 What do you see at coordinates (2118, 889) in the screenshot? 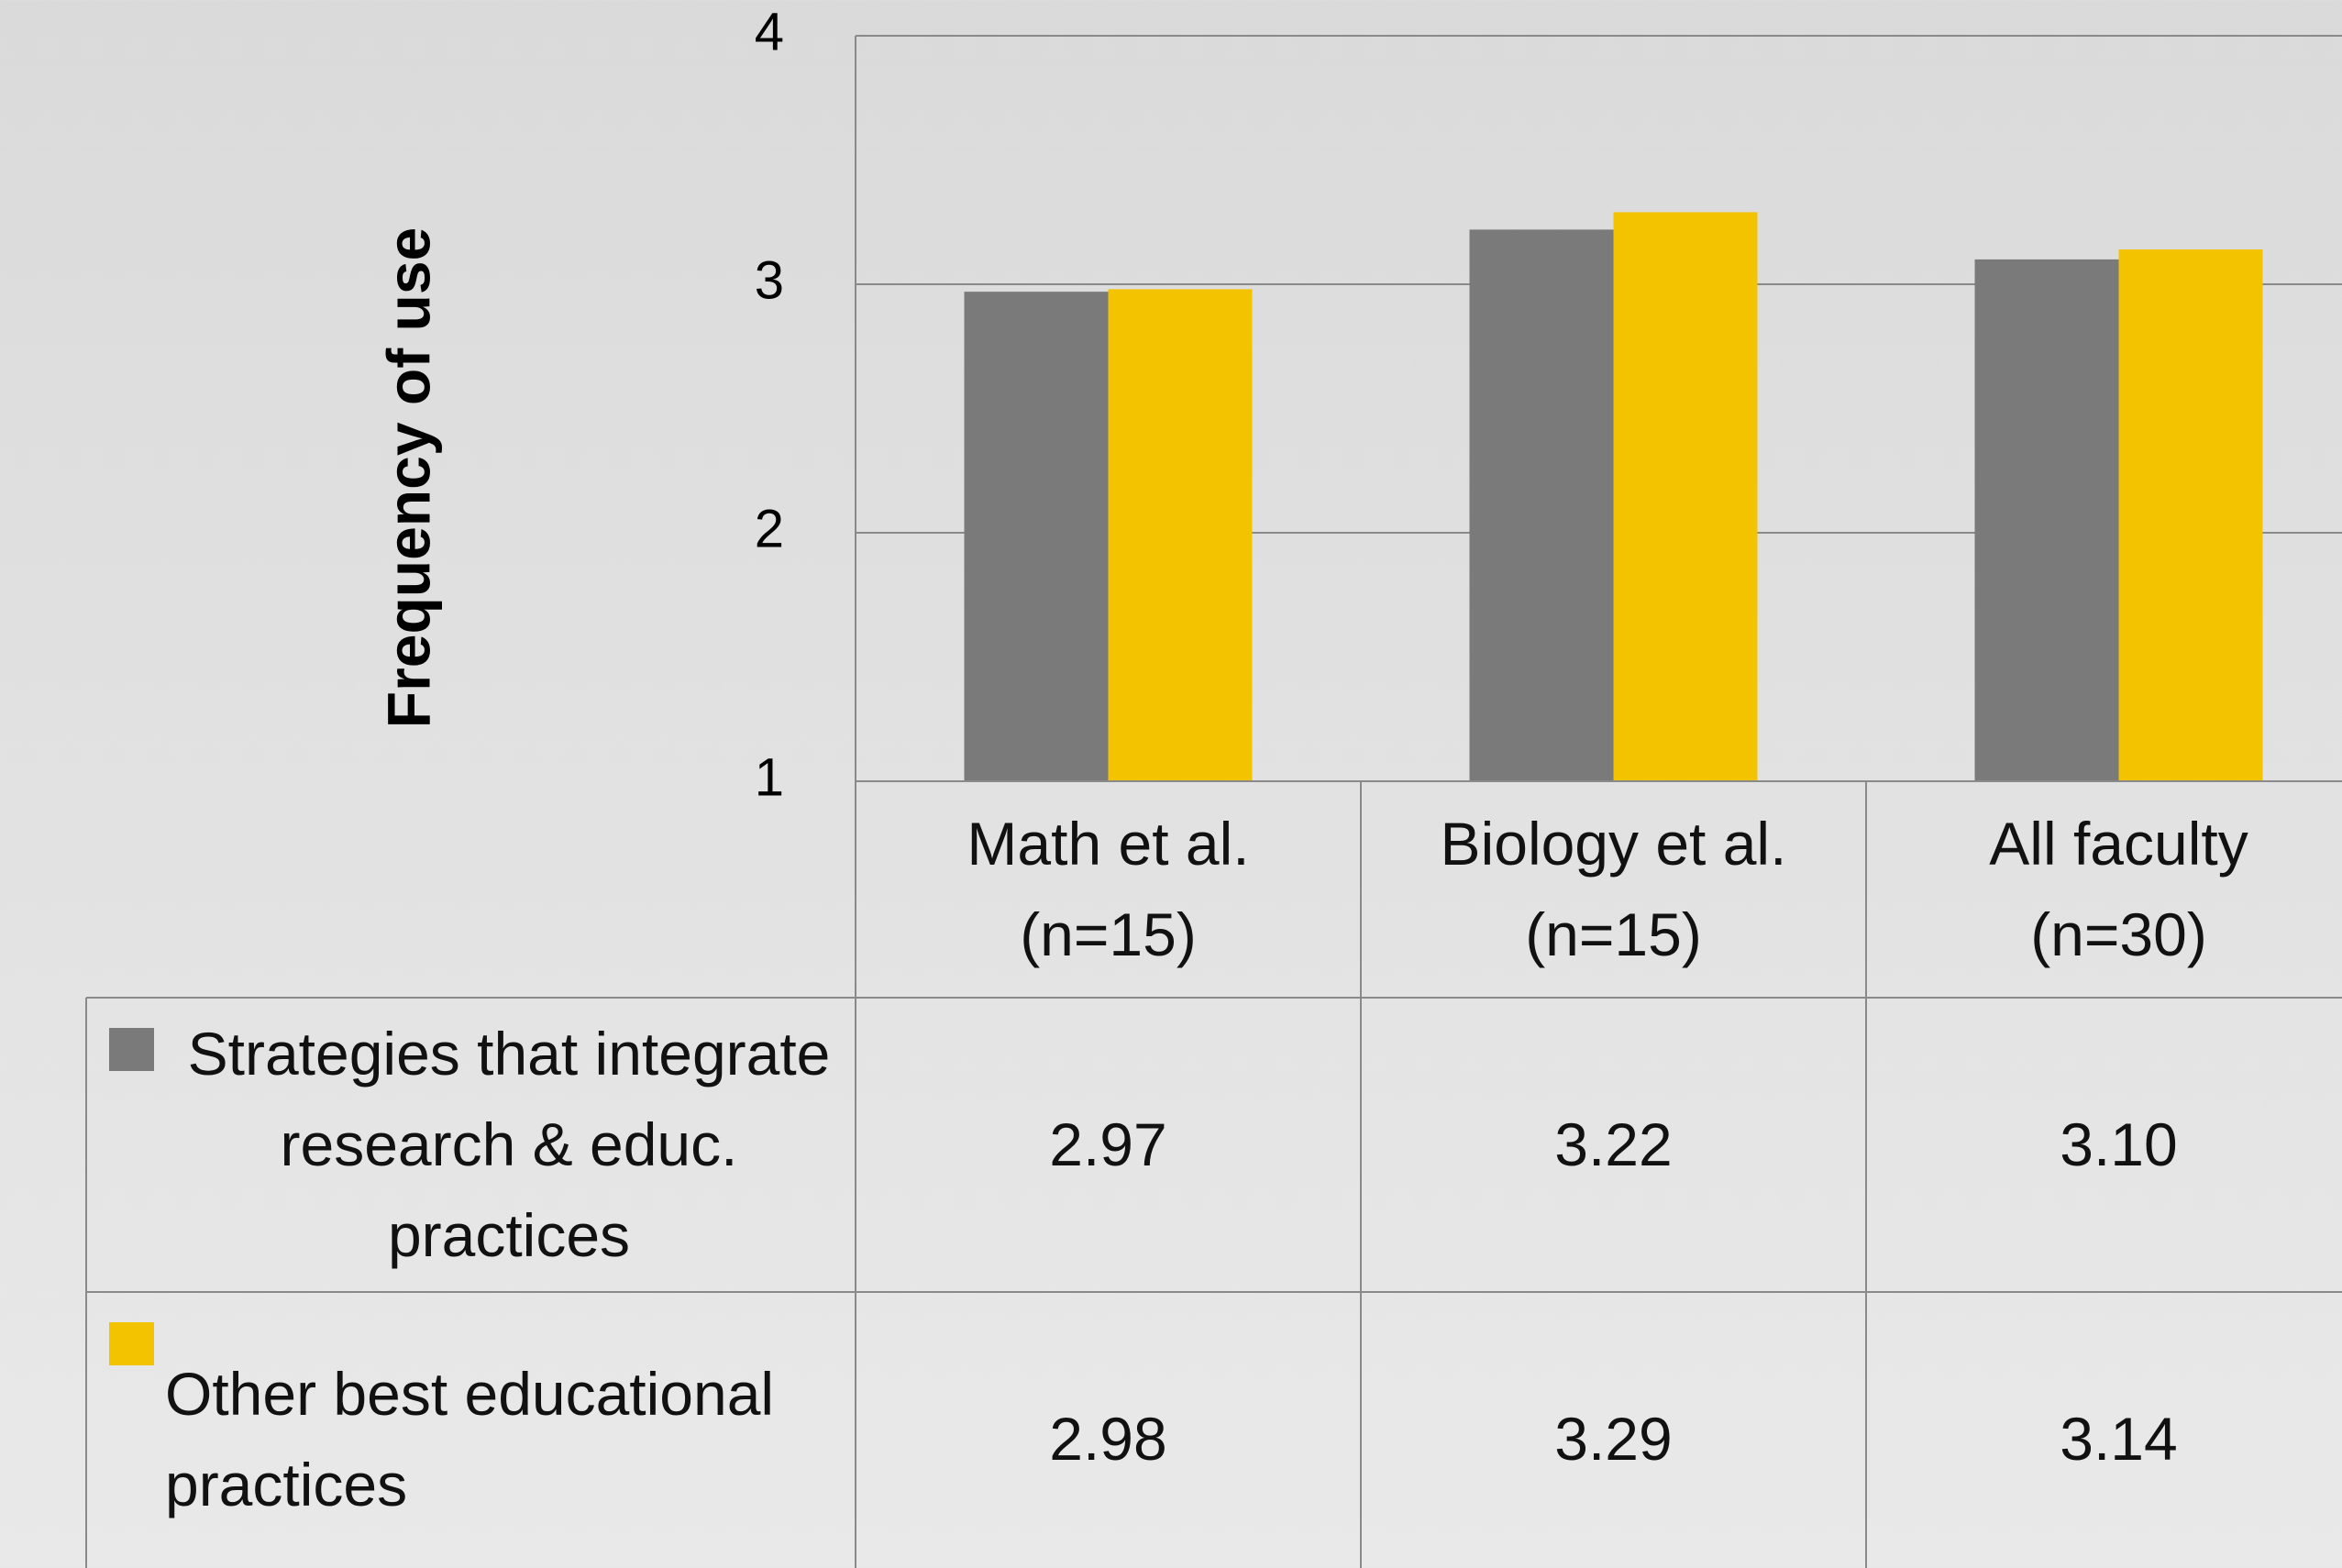
I see `category-label: All faculty (n=30)` at bounding box center [2118, 889].